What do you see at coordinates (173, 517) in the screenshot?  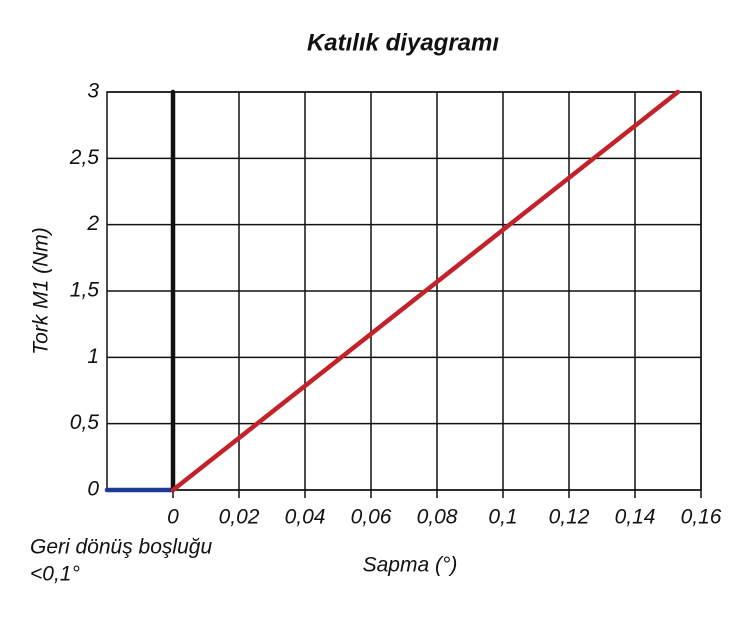 I see `x-tick-label: 0` at bounding box center [173, 517].